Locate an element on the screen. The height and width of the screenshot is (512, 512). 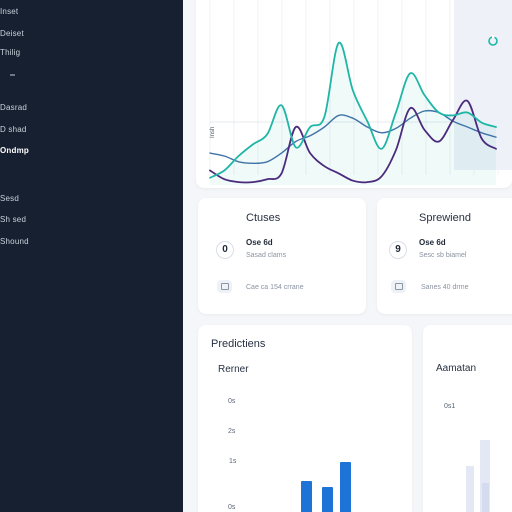
sidebar-item-2: Thilig is located at coordinates (10, 52).